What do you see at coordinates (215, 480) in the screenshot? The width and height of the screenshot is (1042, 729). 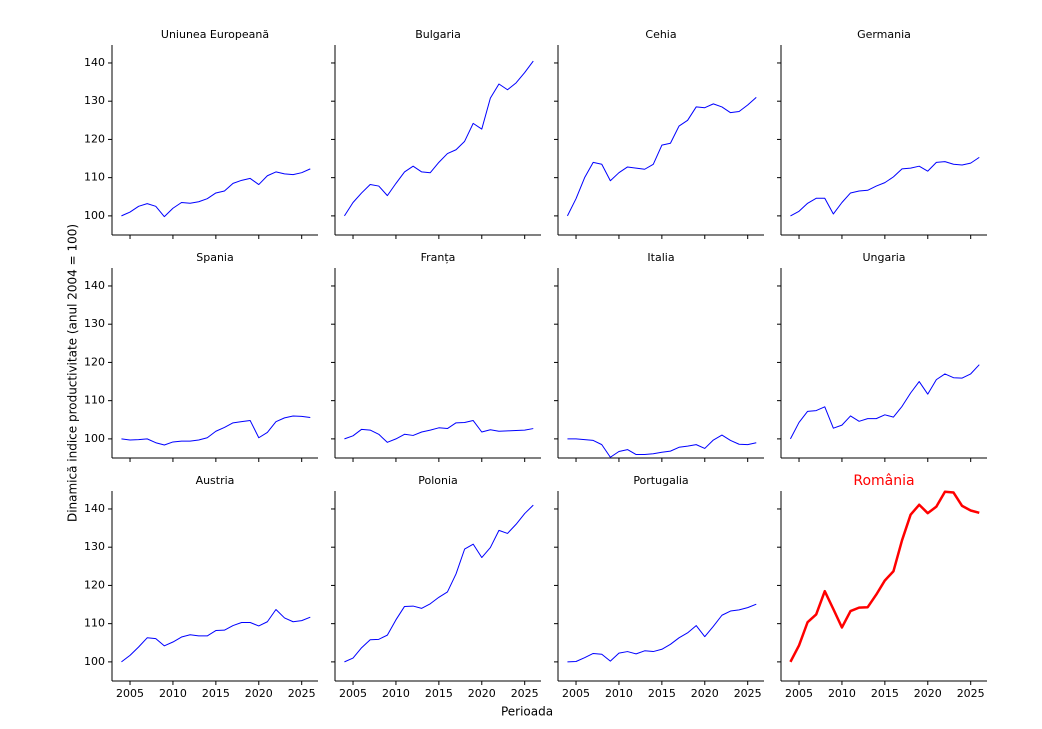 I see `panel-title: Austria` at bounding box center [215, 480].